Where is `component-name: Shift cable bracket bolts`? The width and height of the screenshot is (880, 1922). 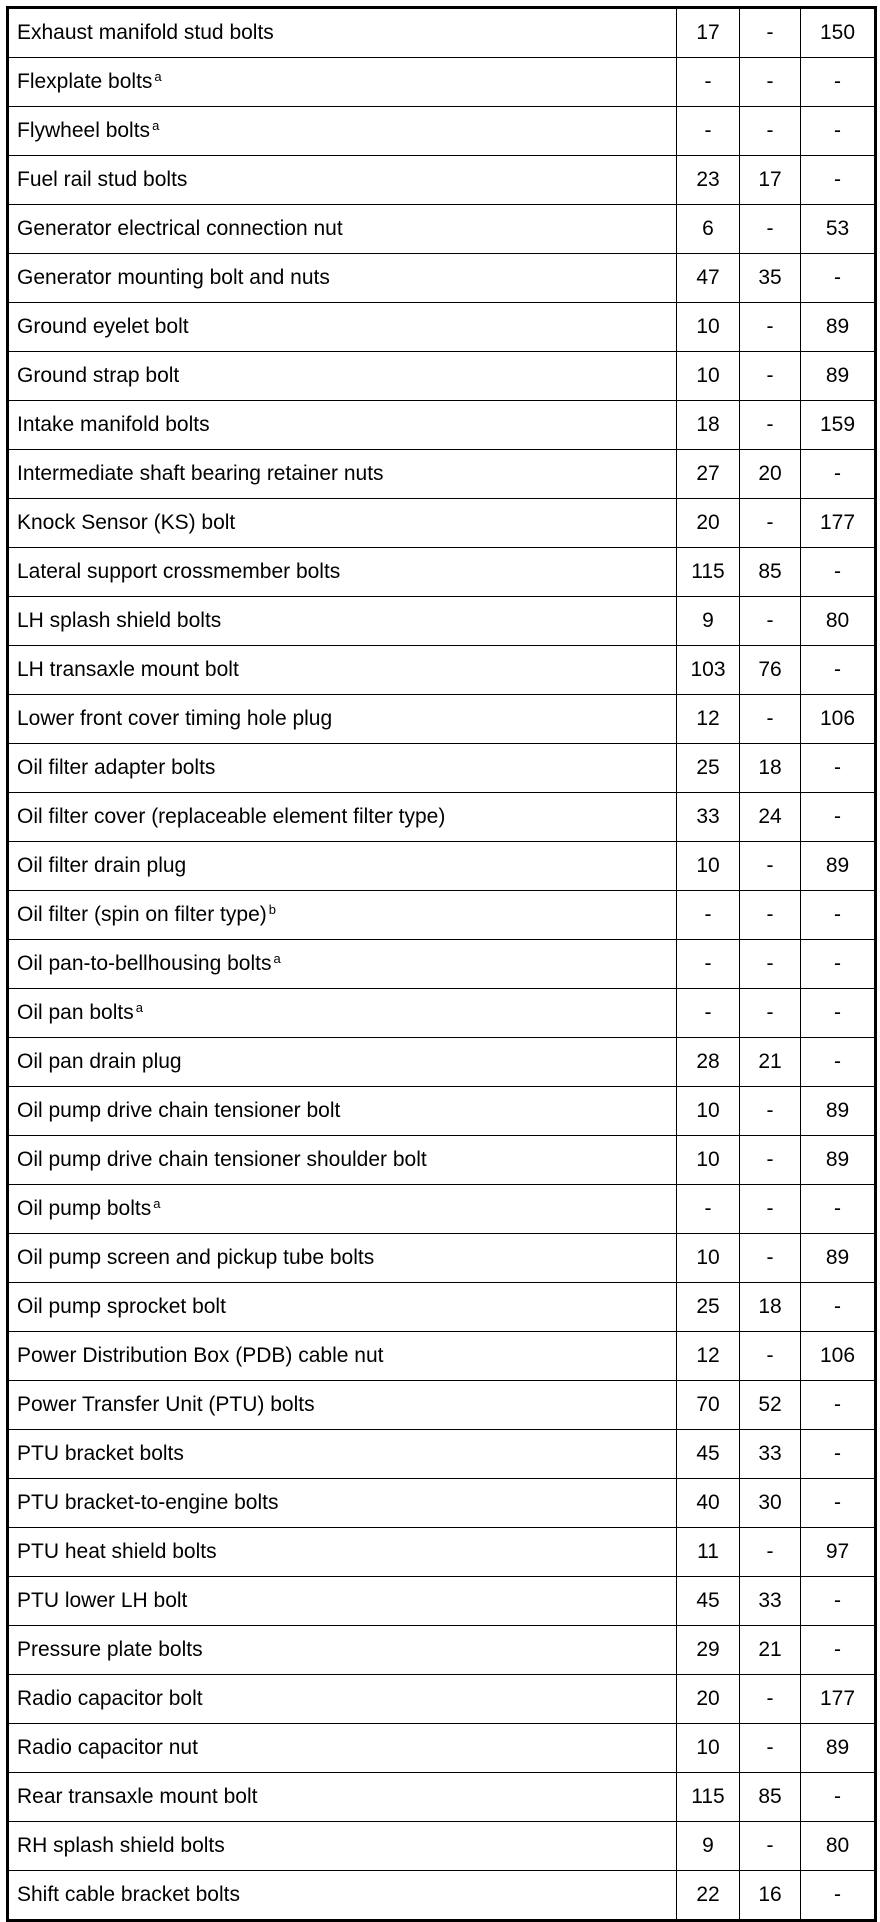 component-name: Shift cable bracket bolts is located at coordinates (342, 1895).